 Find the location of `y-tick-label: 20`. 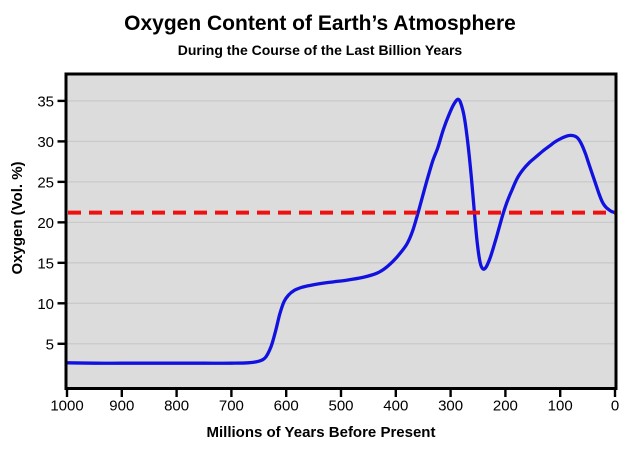

y-tick-label: 20 is located at coordinates (45, 223).